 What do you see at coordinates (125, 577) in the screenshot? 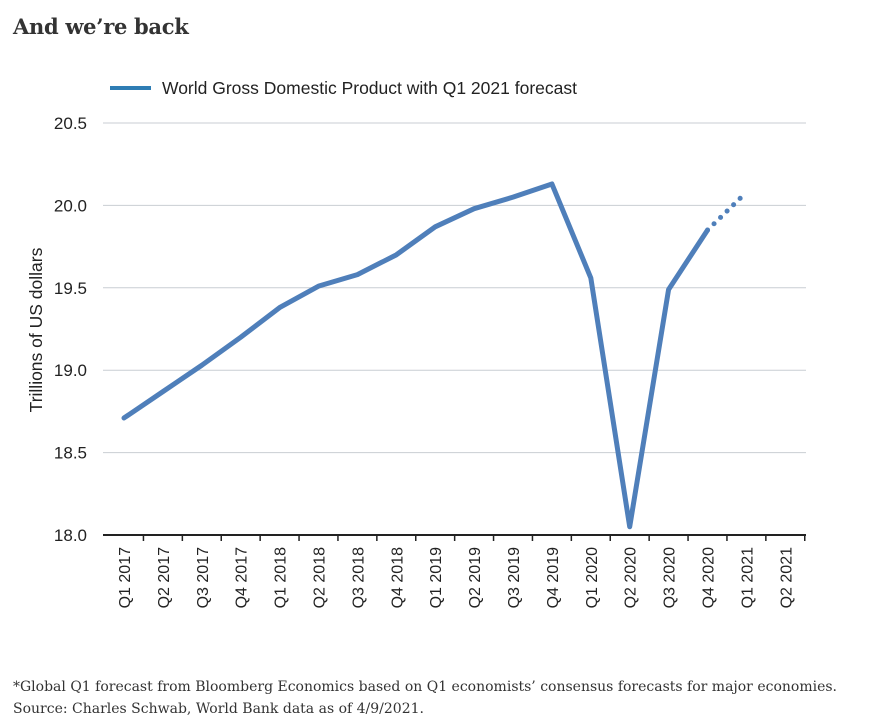
I see `x-tick-label: Q1 2017` at bounding box center [125, 577].